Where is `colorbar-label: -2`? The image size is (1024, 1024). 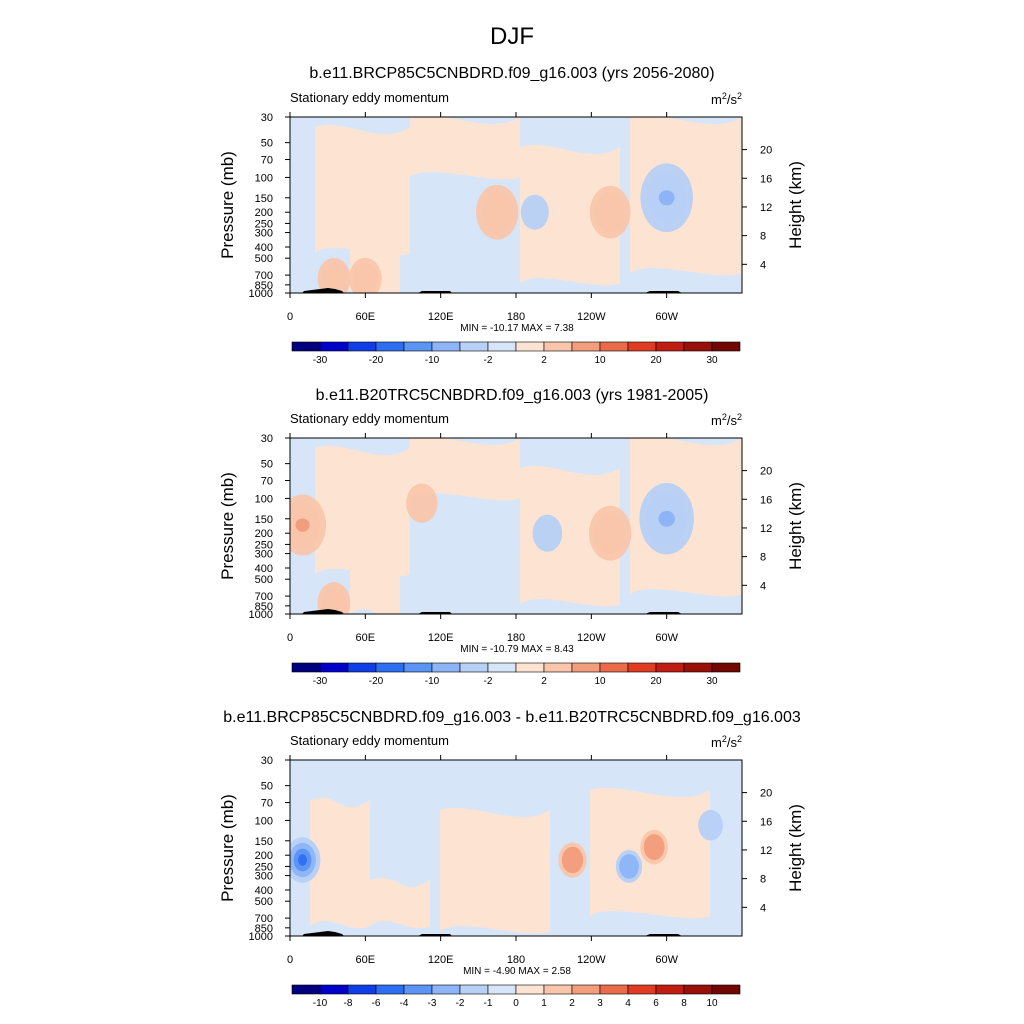 colorbar-label: -2 is located at coordinates (488, 681).